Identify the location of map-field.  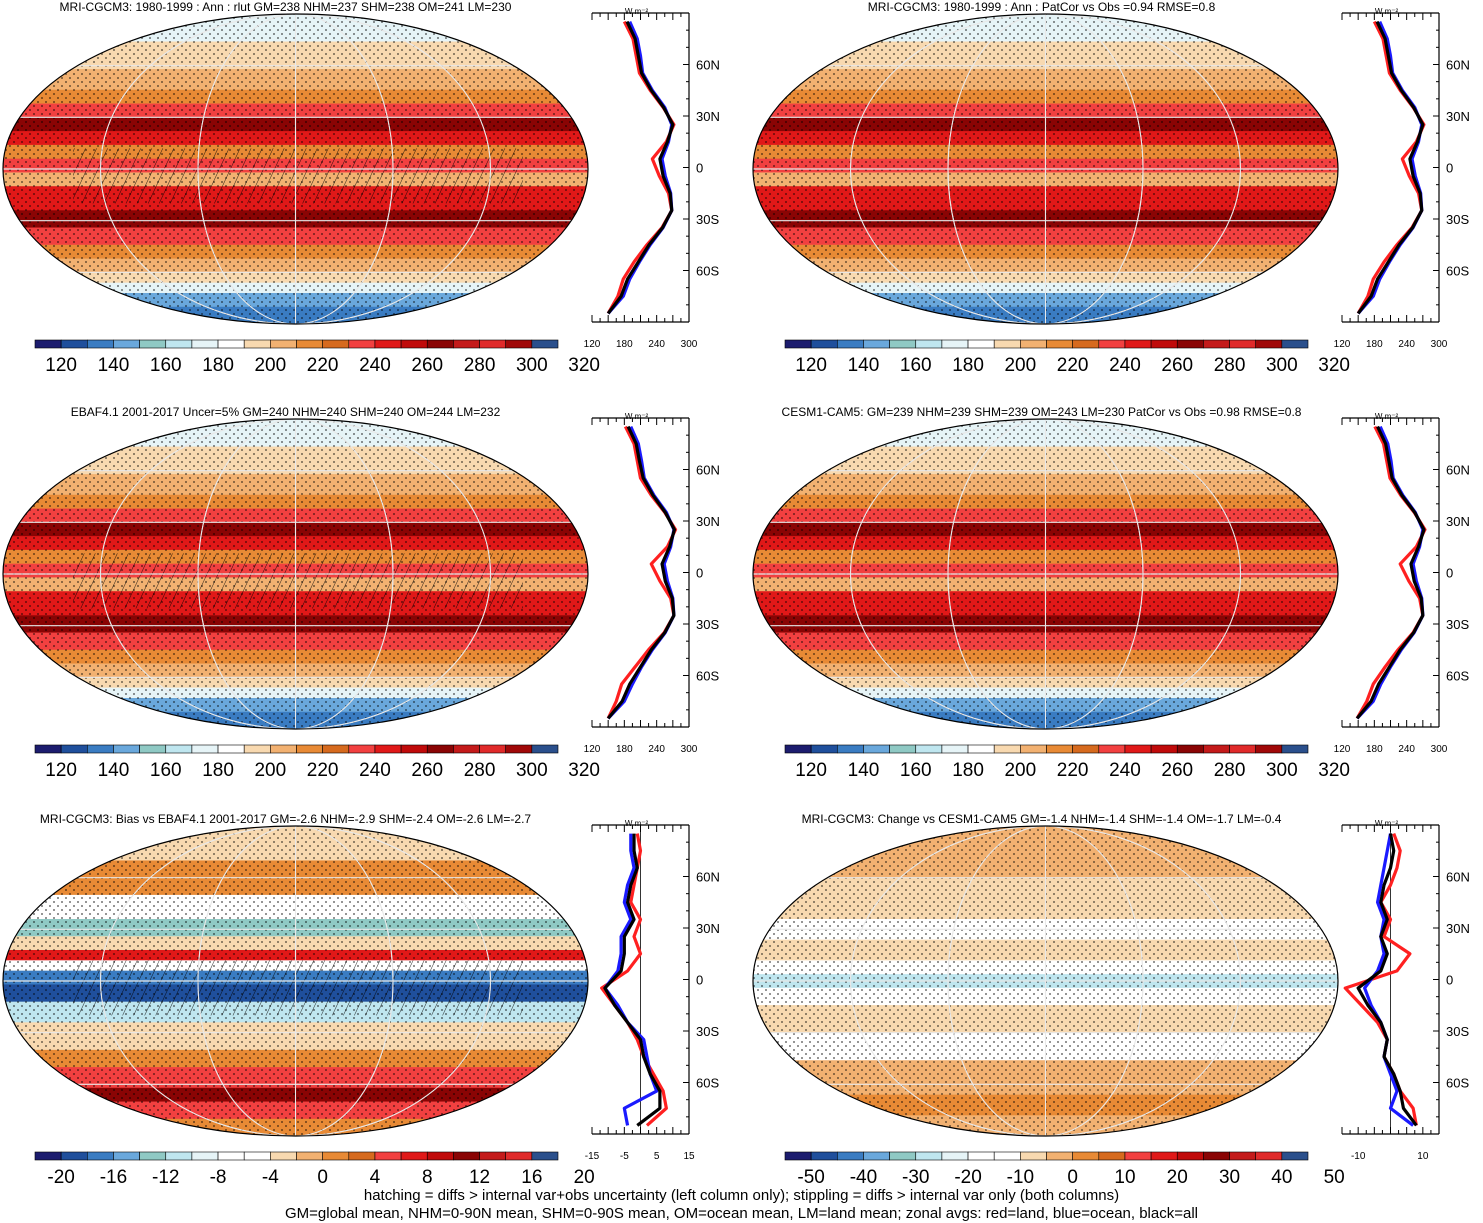
(1045, 574).